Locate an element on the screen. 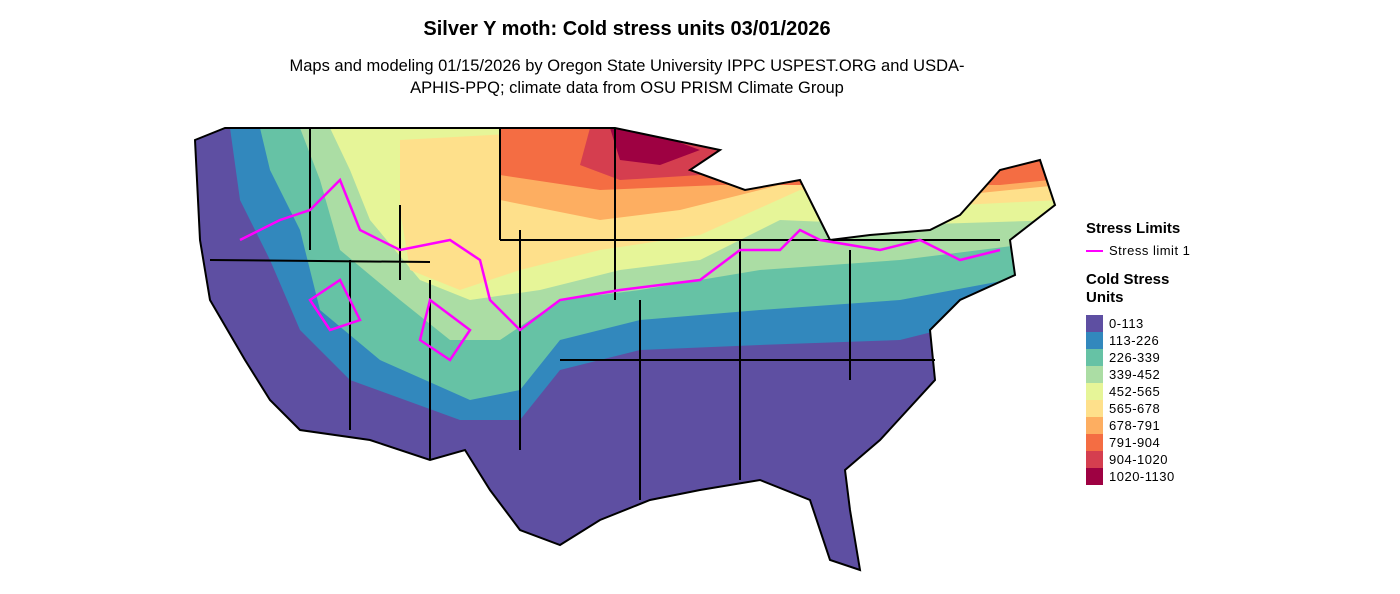  legend-group: Stress limit 1 is located at coordinates (1141, 250).